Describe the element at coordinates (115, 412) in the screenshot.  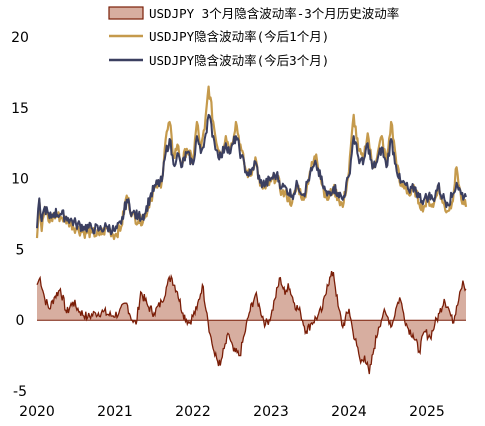
I see `x-tick-label: 2021` at that location.